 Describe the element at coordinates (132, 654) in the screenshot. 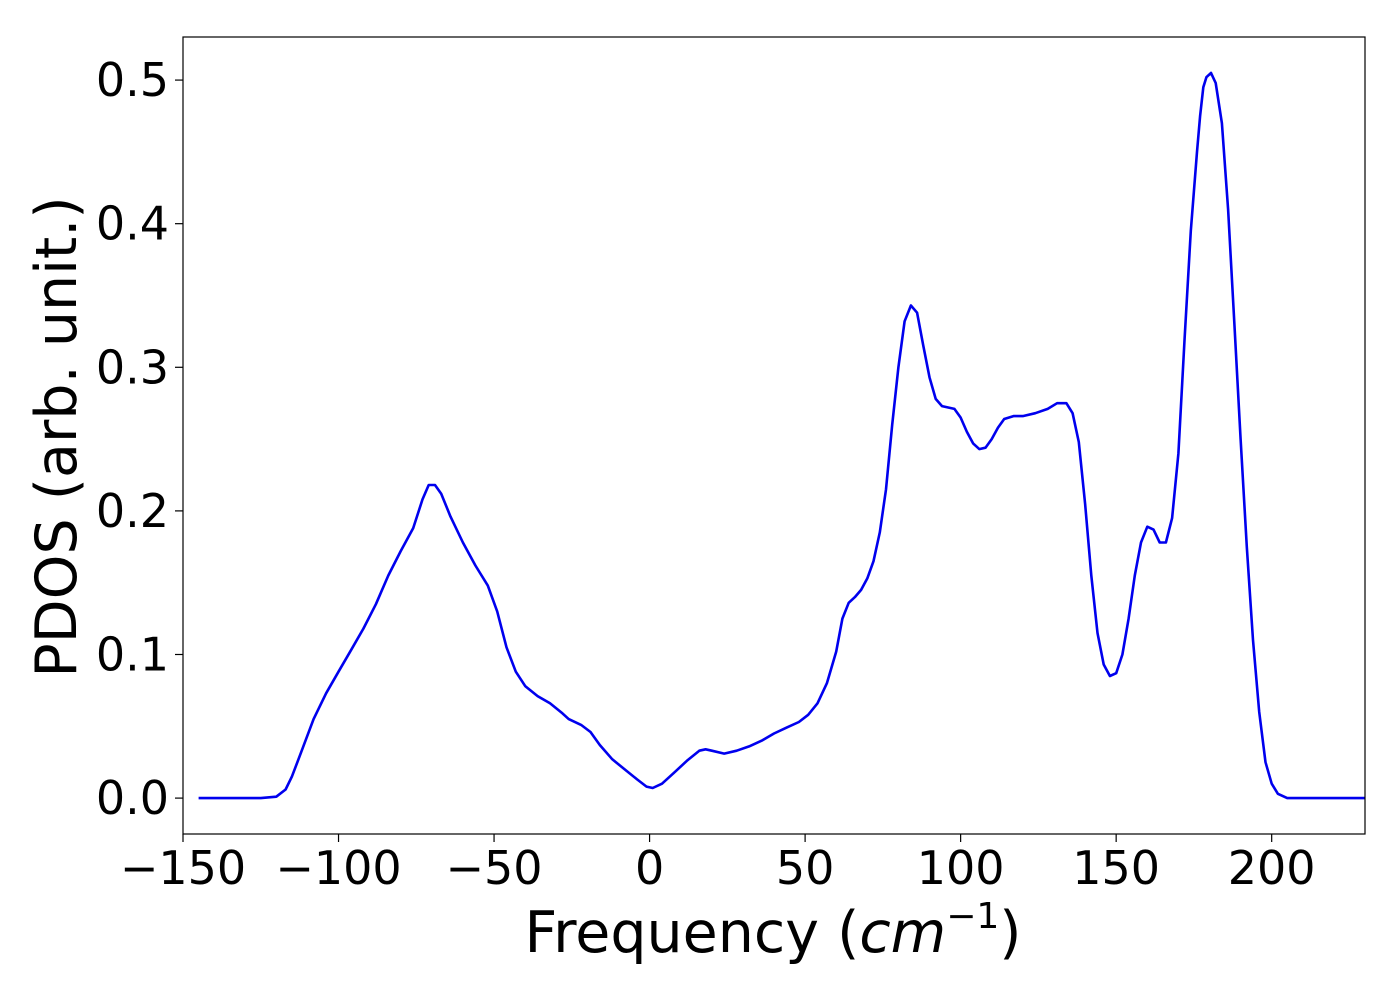

I see `y-tick-label: 0.1` at that location.